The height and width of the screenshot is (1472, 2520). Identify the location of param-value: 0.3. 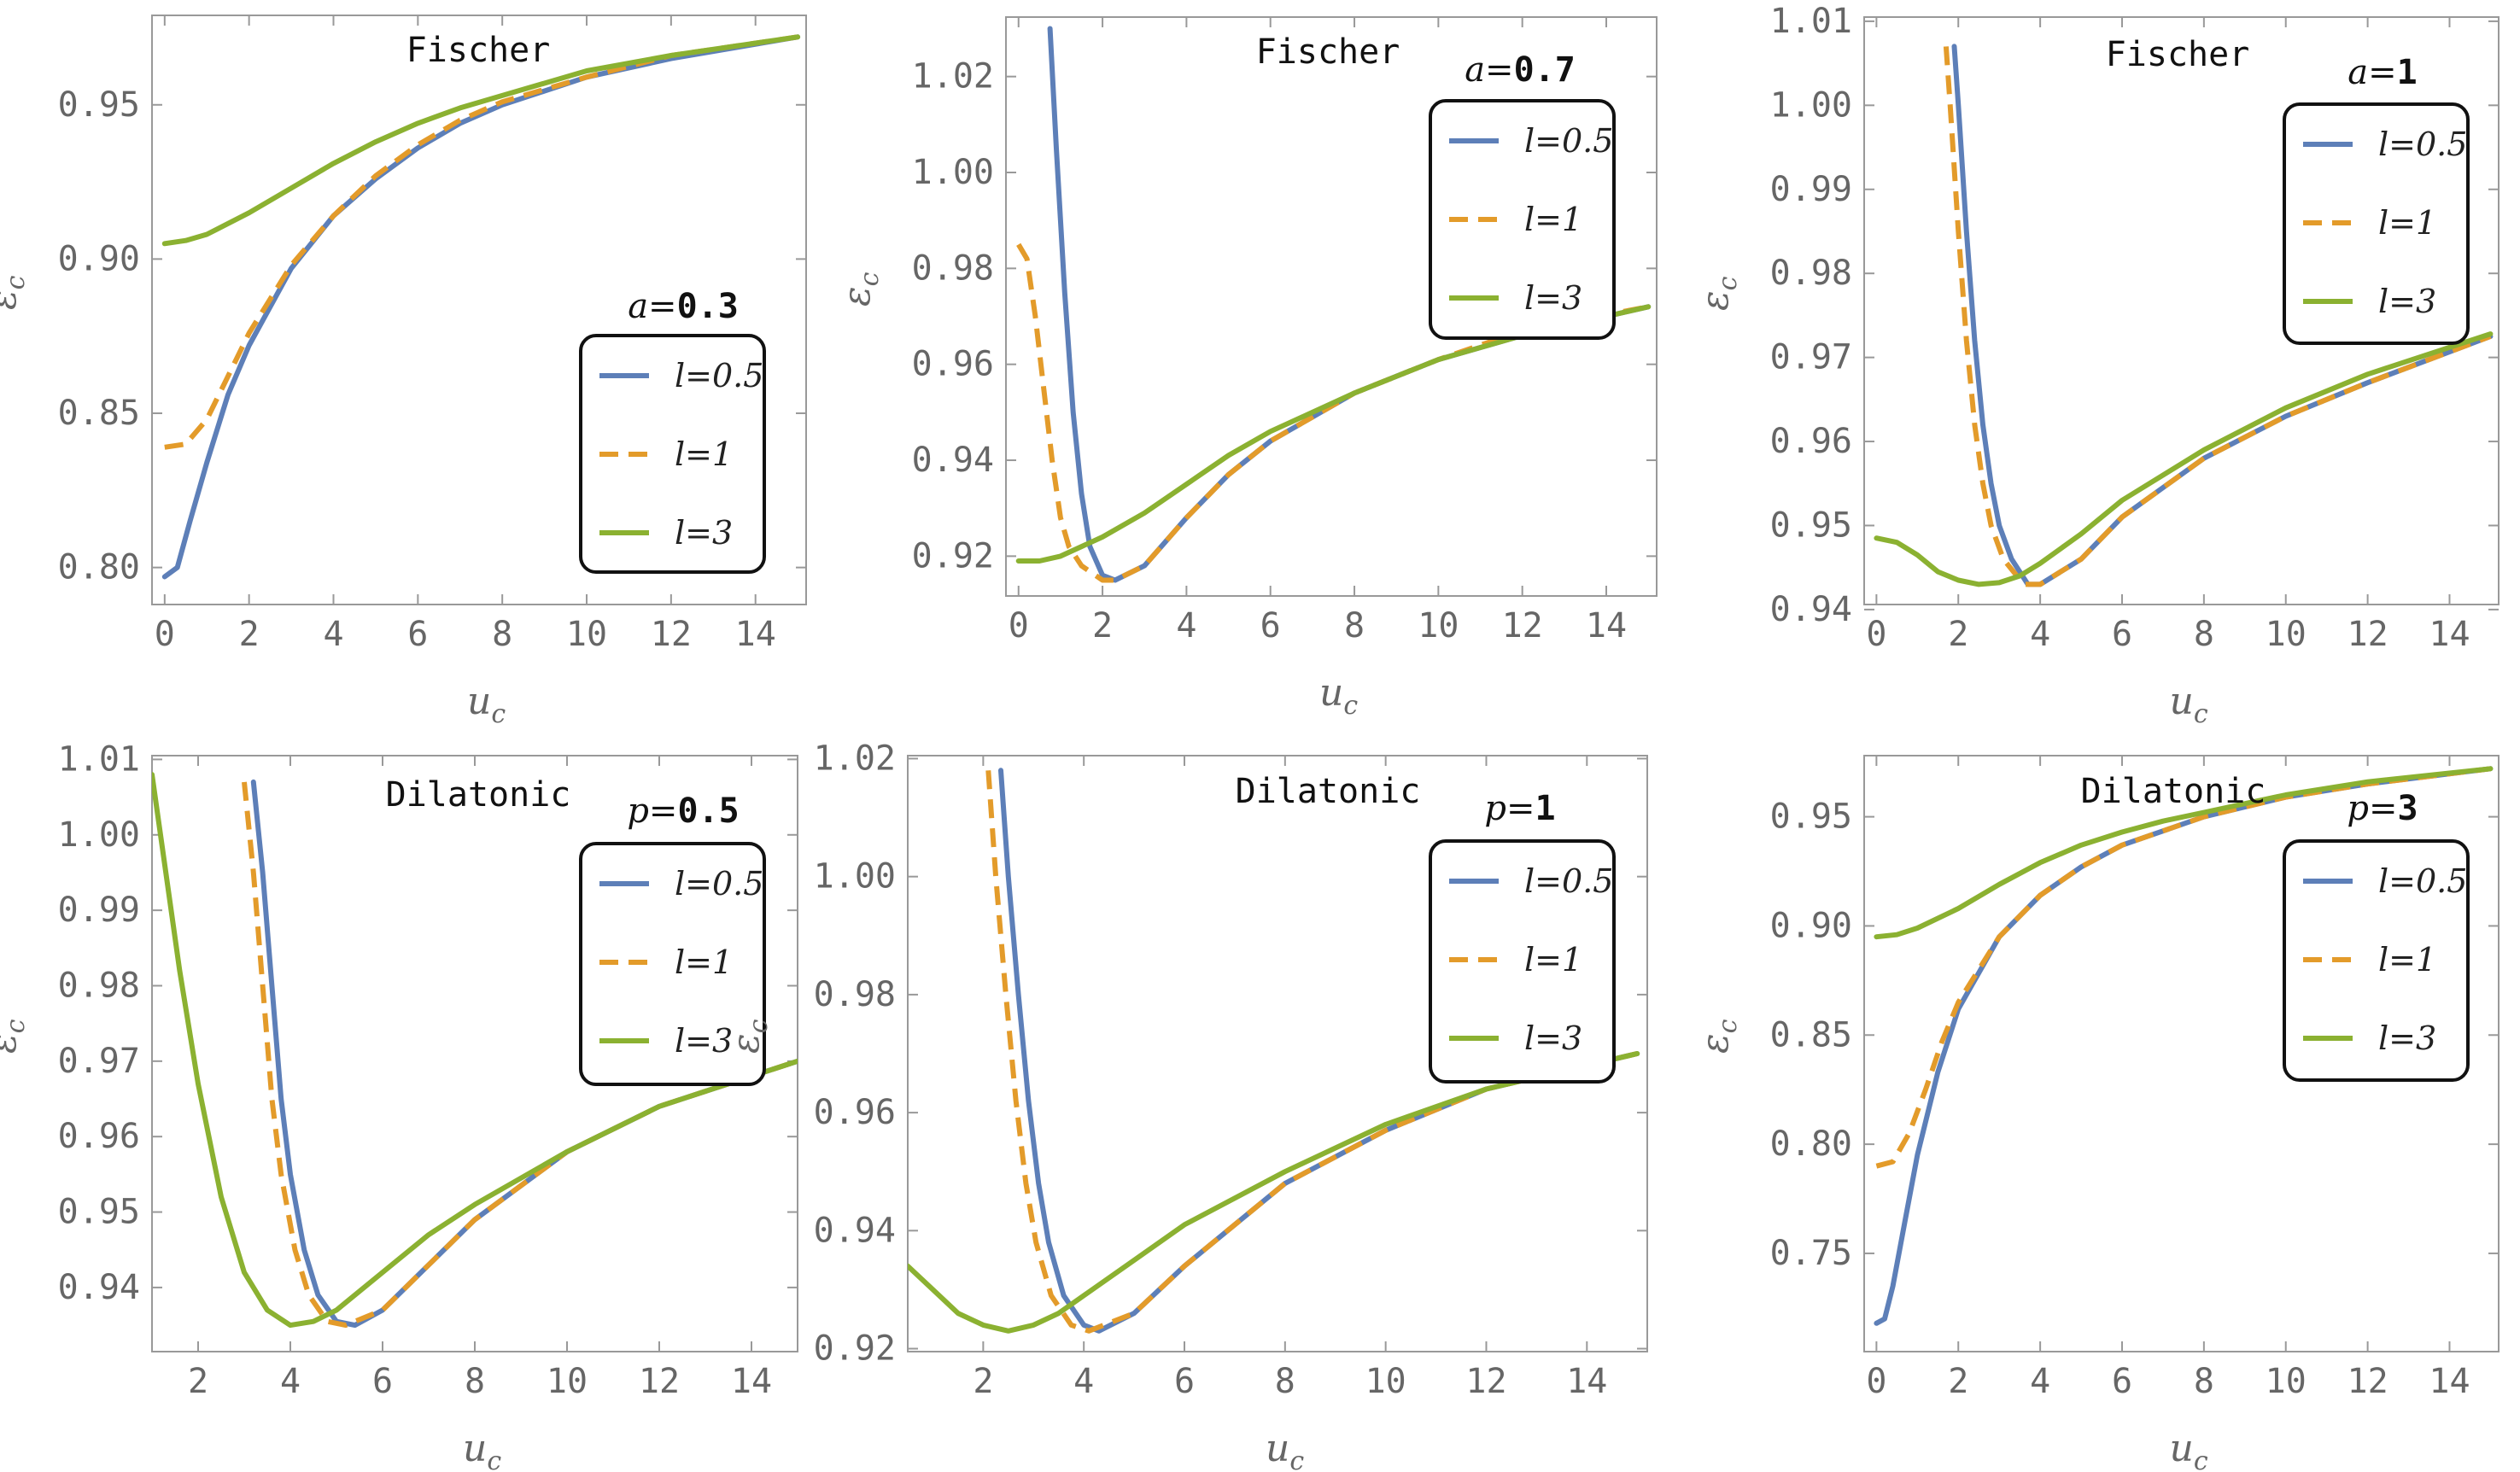
(708, 306).